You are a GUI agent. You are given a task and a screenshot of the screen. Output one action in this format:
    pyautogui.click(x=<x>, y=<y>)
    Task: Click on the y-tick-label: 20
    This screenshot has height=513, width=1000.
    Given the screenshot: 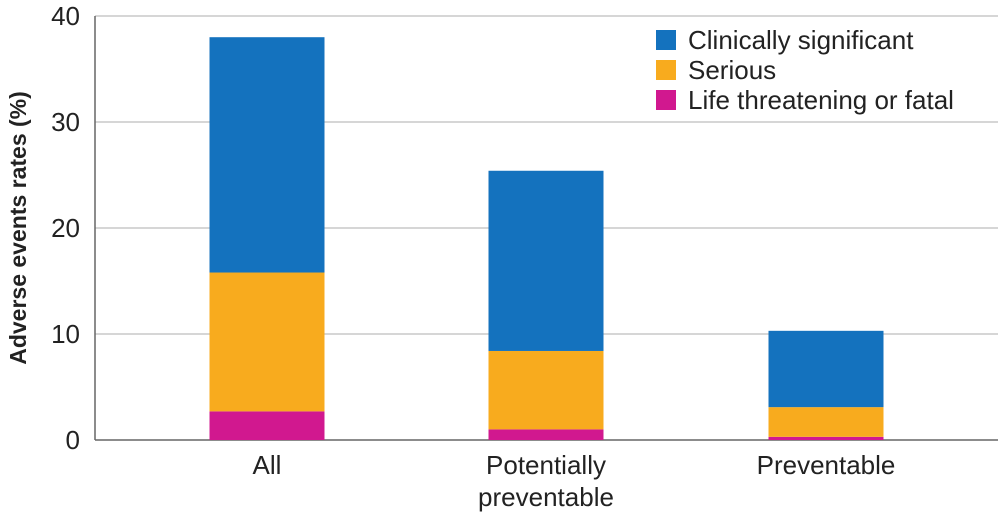 What is the action you would take?
    pyautogui.click(x=65, y=228)
    